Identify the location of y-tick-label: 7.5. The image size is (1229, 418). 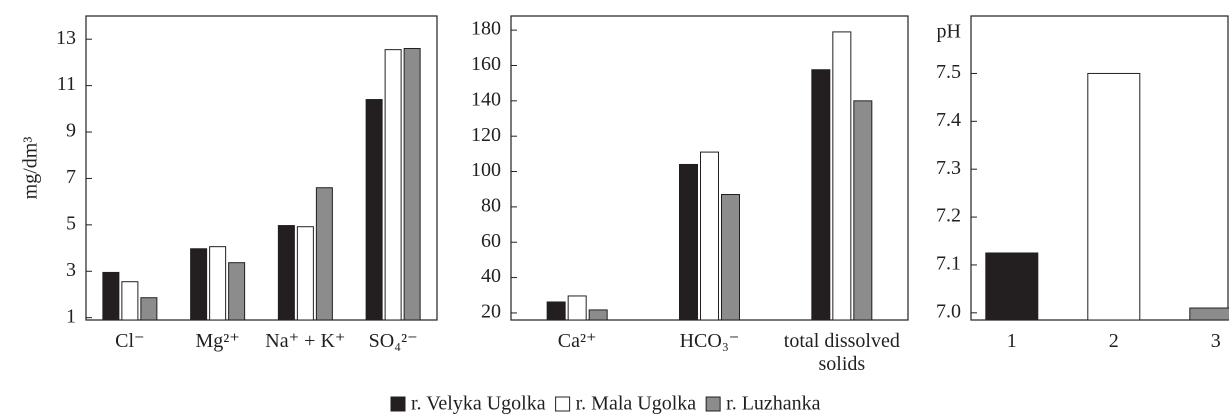
(948, 72).